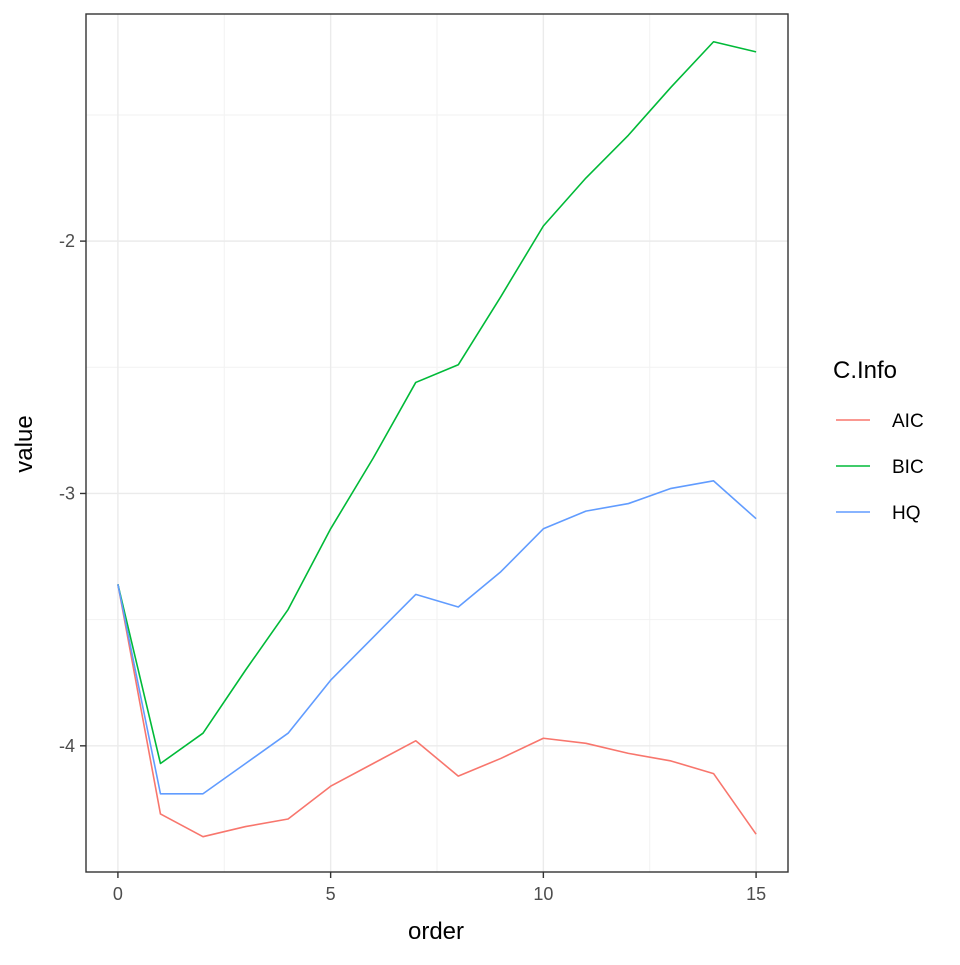 The width and height of the screenshot is (960, 965). Describe the element at coordinates (880, 467) in the screenshot. I see `legend-item: BIC` at that location.